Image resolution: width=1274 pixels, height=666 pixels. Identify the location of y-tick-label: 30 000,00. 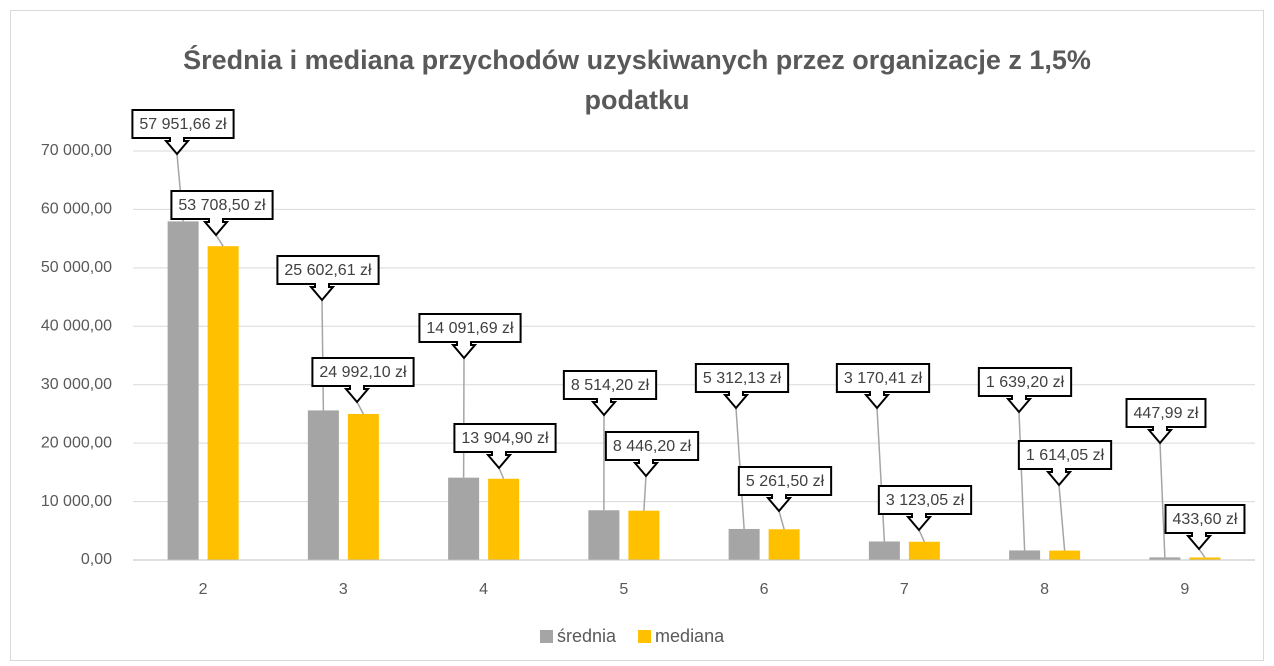
(76, 384).